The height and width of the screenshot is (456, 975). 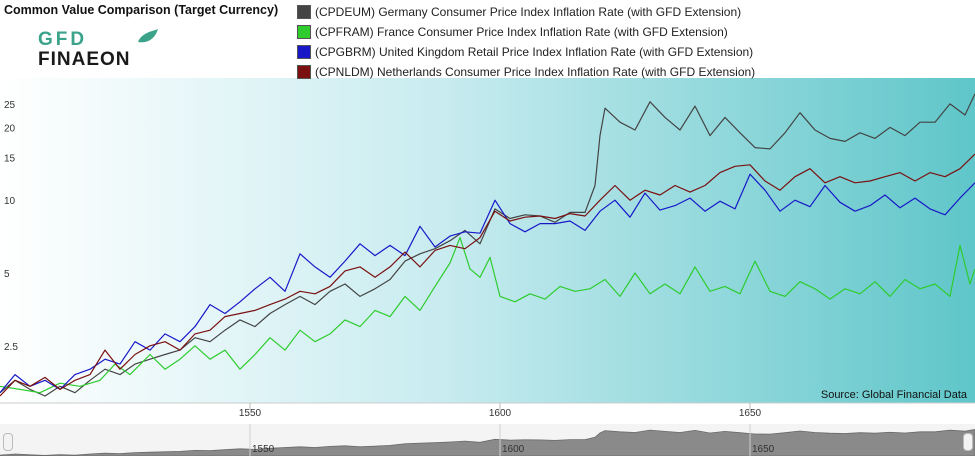 What do you see at coordinates (10, 201) in the screenshot?
I see `y-tick-label: 10` at bounding box center [10, 201].